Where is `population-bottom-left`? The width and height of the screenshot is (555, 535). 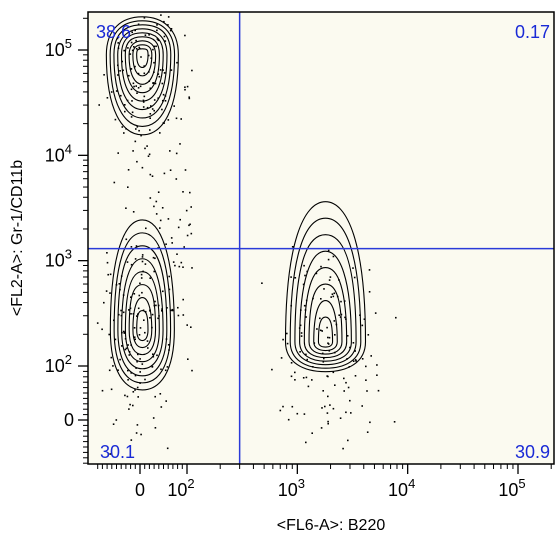
population-bottom-left is located at coordinates (142, 305).